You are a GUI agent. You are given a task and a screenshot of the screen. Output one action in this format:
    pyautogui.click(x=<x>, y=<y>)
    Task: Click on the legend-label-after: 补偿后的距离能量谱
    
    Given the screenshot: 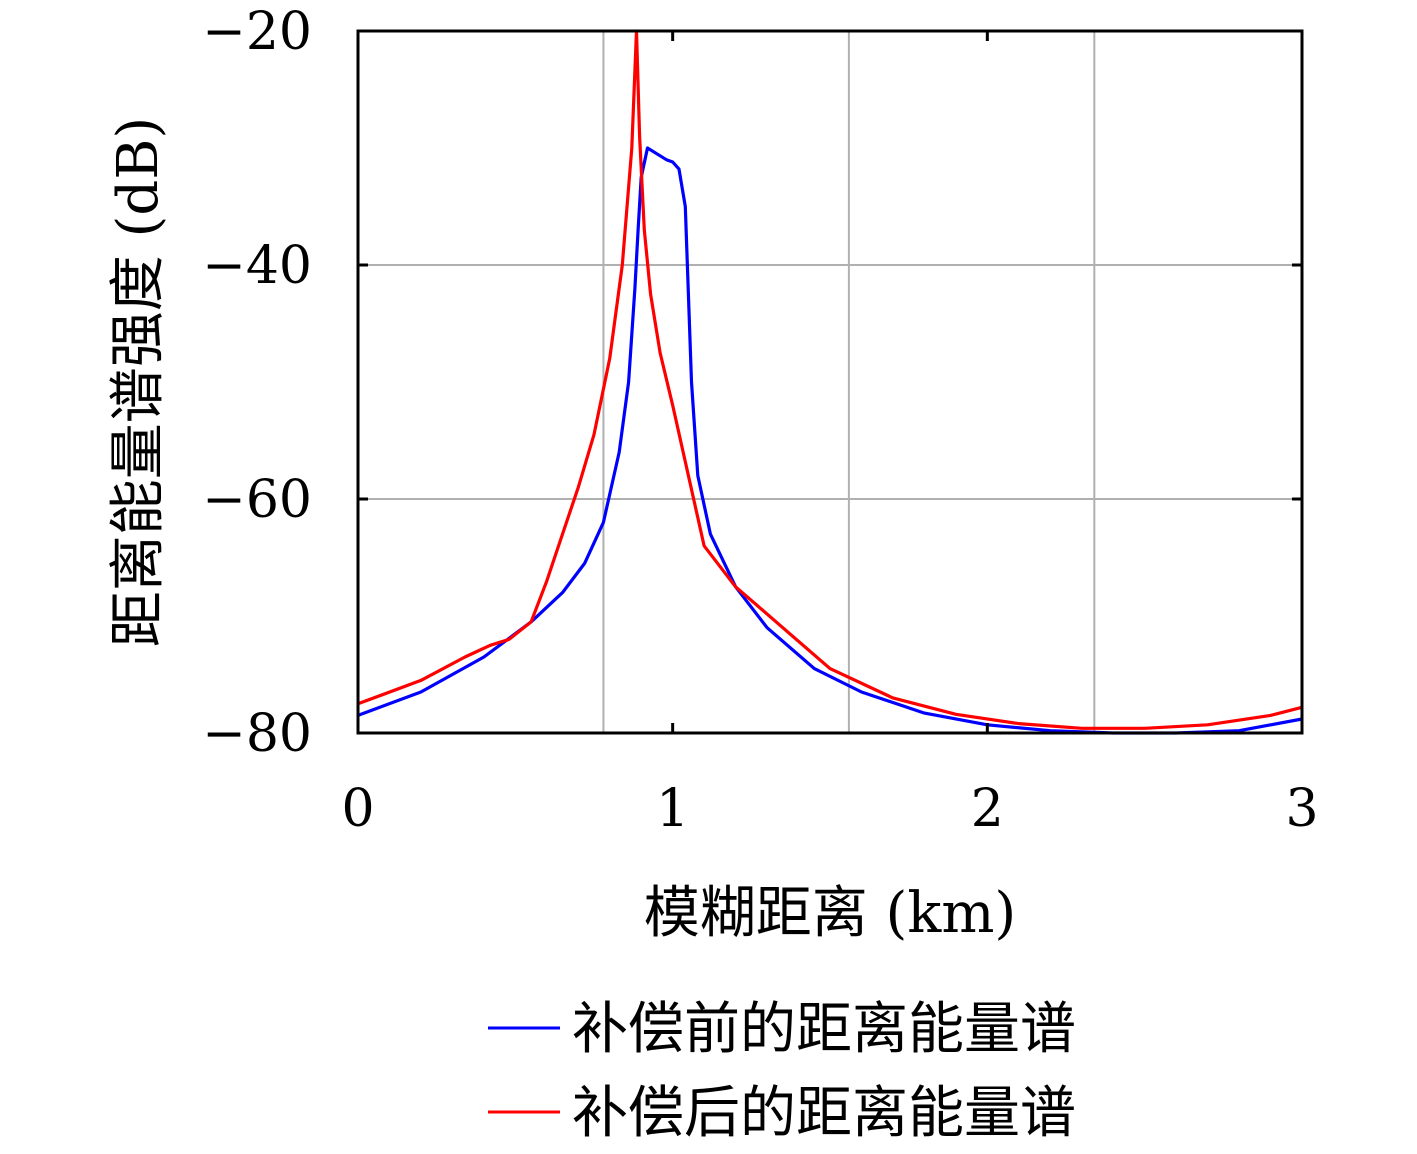 What is the action you would take?
    pyautogui.click(x=824, y=1113)
    